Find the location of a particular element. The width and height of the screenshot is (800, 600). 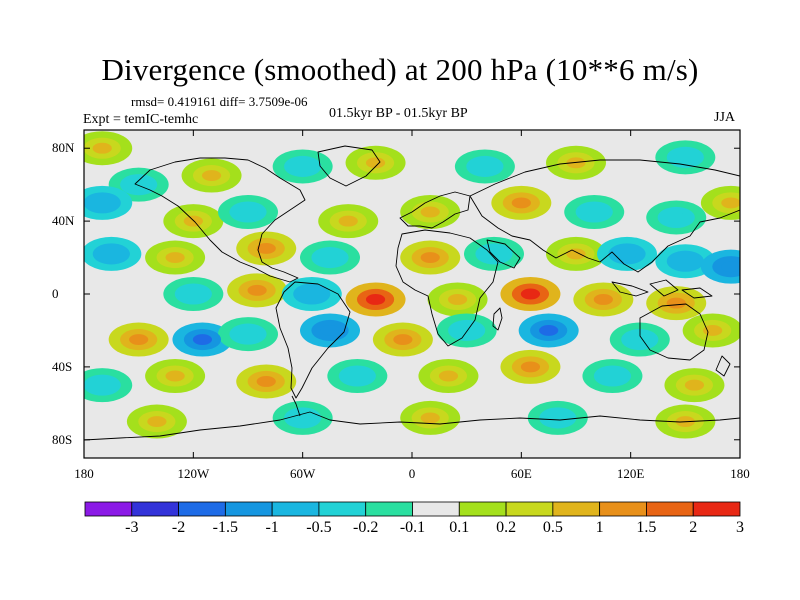

lat-label-3: 40S is located at coordinates (62, 366).